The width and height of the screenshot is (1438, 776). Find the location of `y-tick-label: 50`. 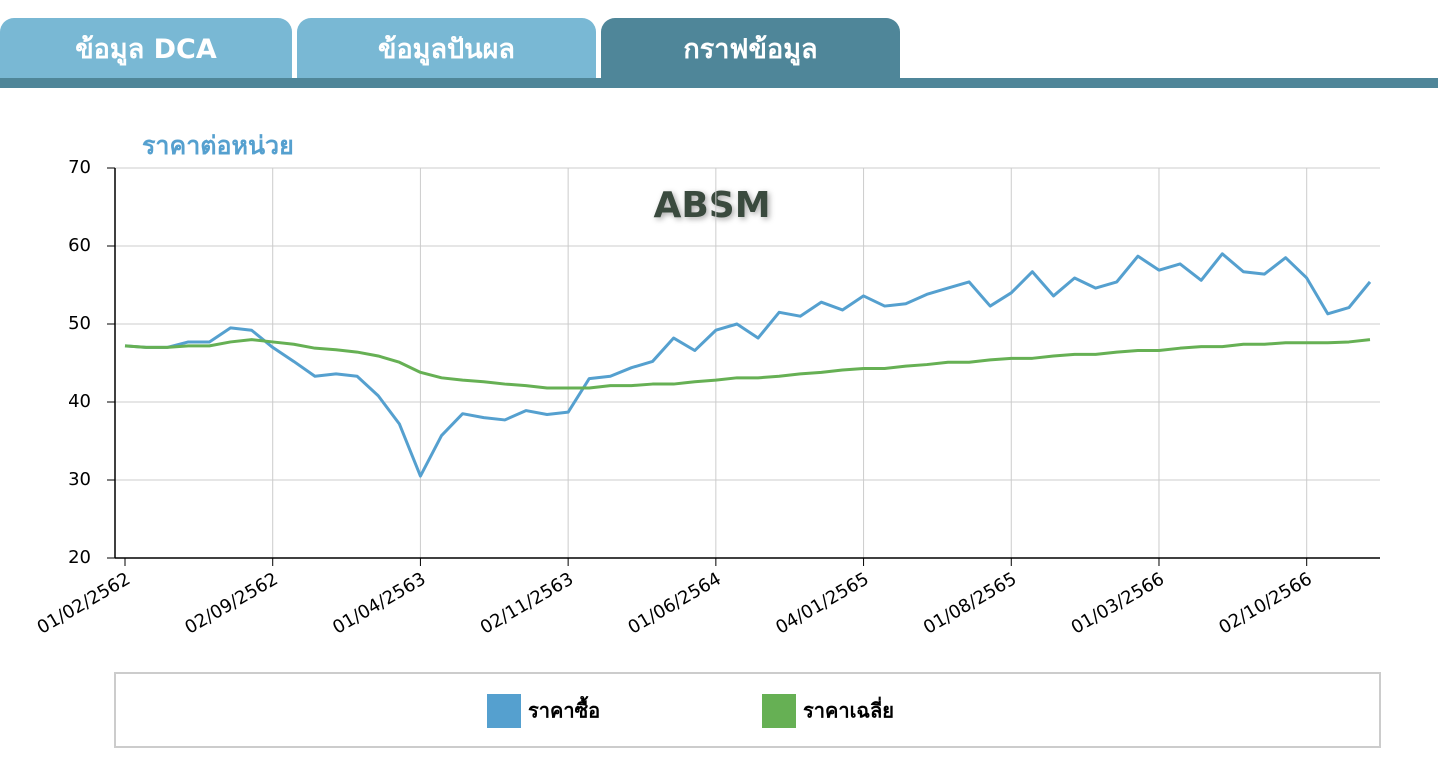

y-tick-label: 50 is located at coordinates (79, 323).